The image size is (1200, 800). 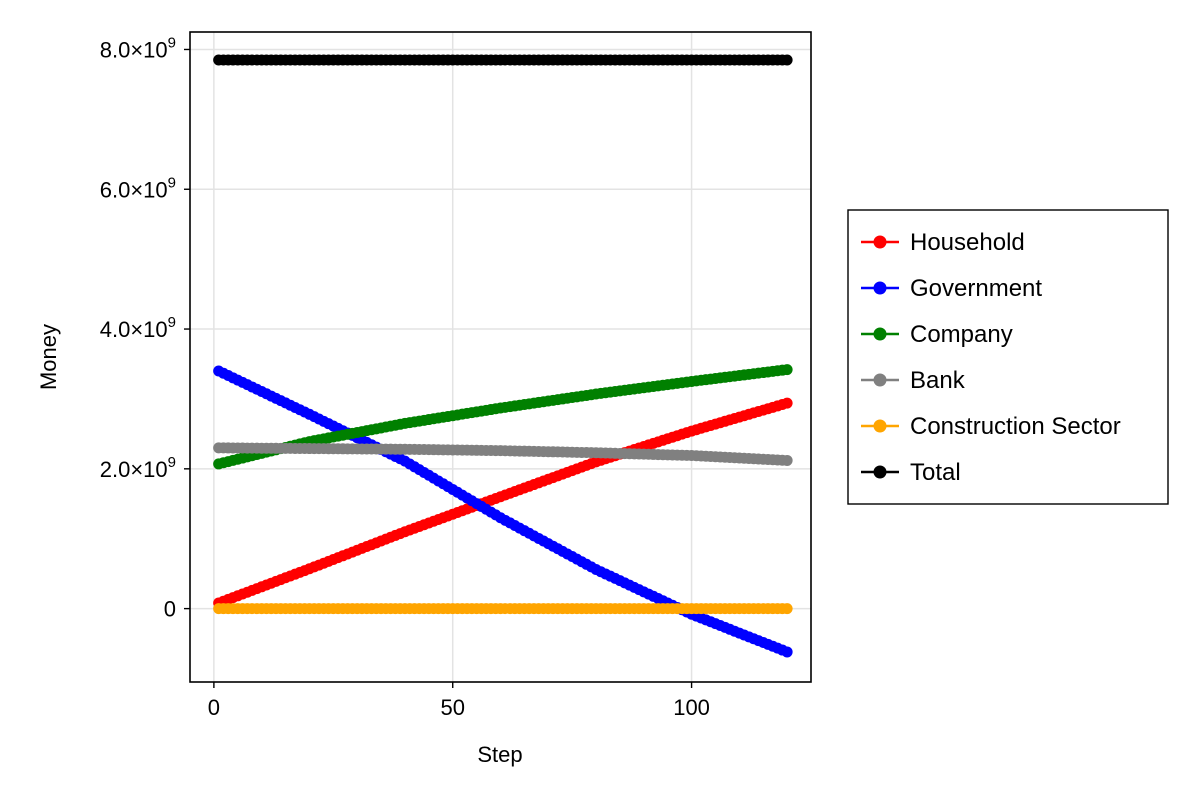 I want to click on x-axis-ticks: 0 50 100, so click(x=459, y=701).